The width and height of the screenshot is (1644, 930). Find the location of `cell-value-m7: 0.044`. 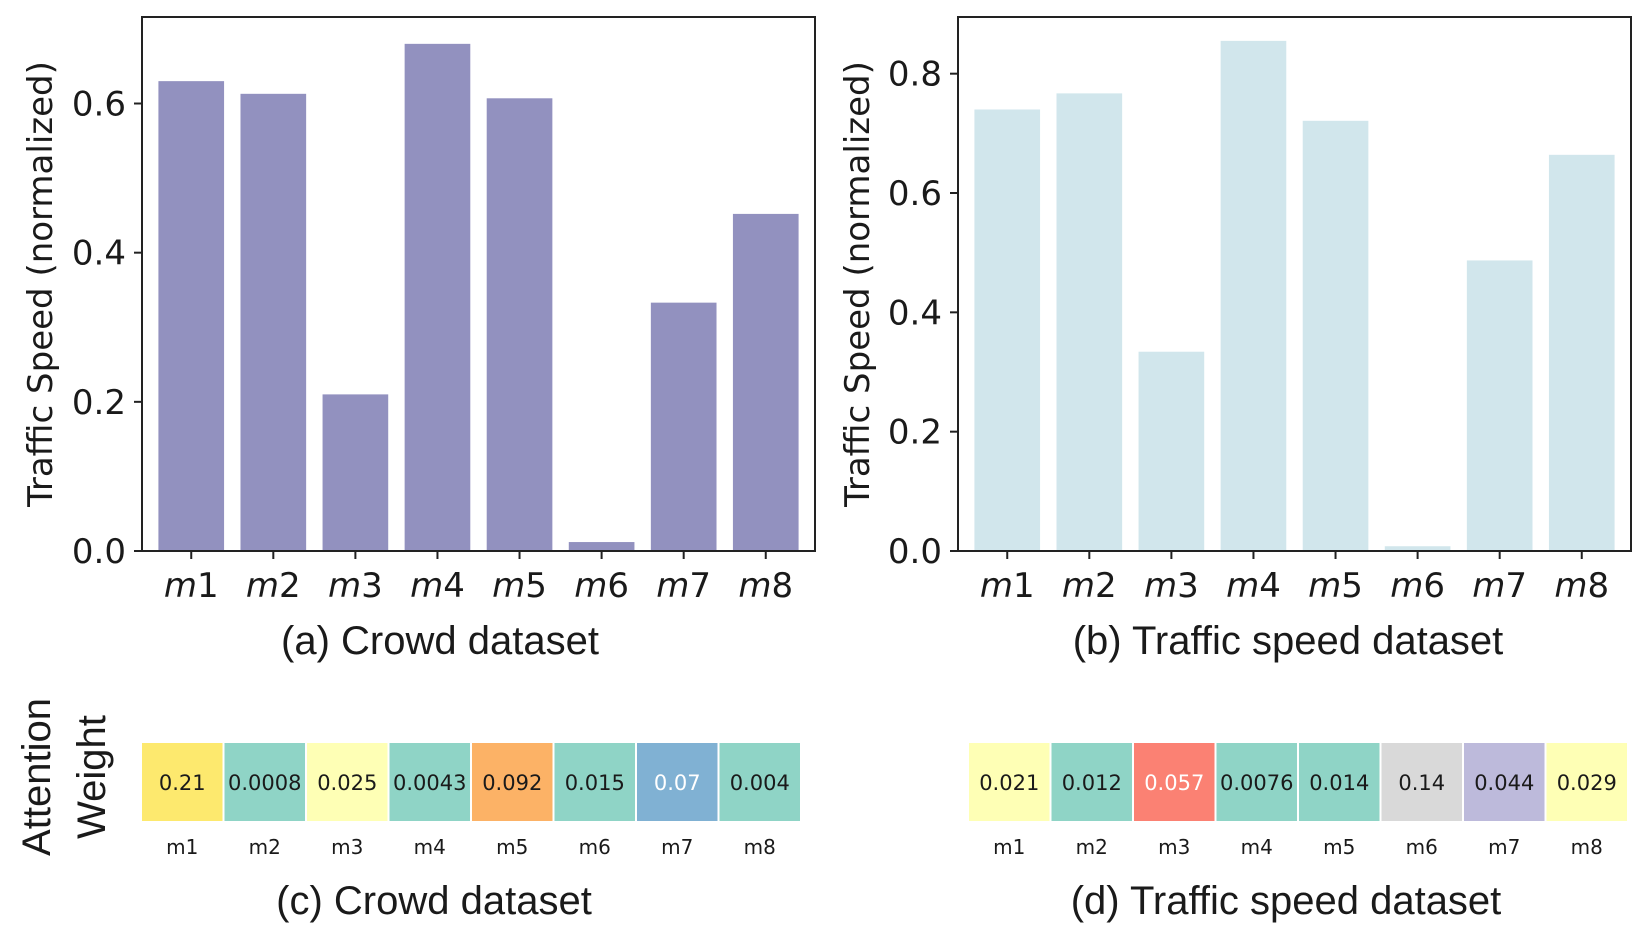

cell-value-m7: 0.044 is located at coordinates (1504, 783).